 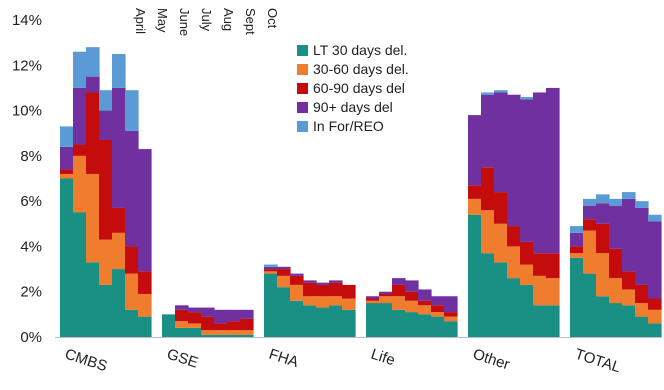 What do you see at coordinates (284, 358) in the screenshot?
I see `x-category-label: FHA` at bounding box center [284, 358].